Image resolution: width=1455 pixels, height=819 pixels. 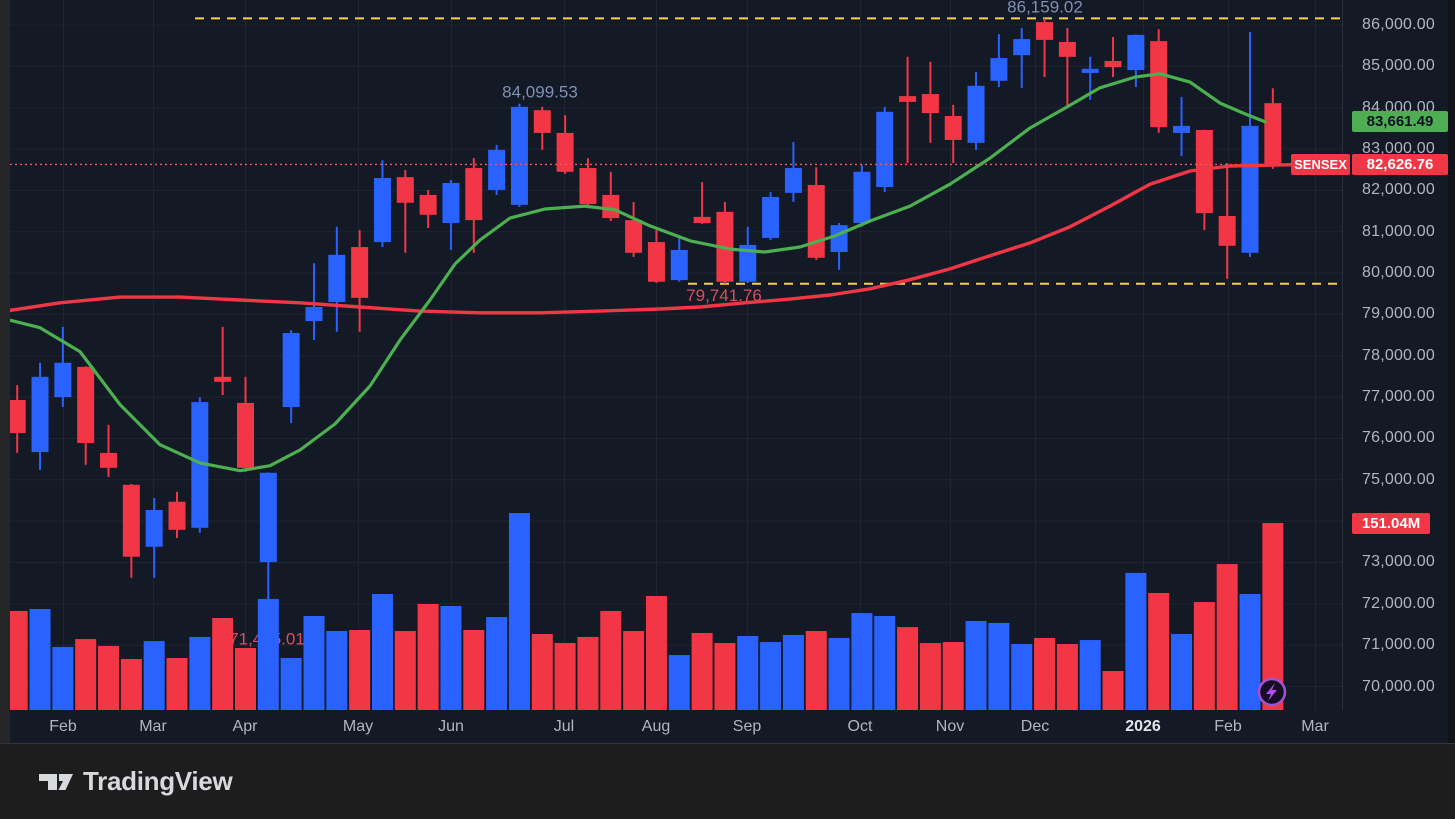 What do you see at coordinates (1451, 371) in the screenshot?
I see `window-right-edge` at bounding box center [1451, 371].